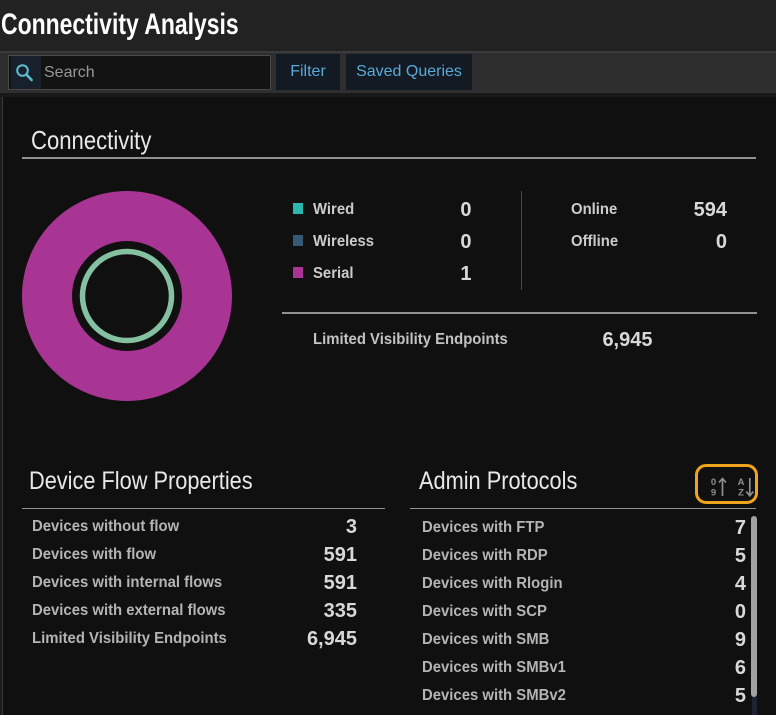 The width and height of the screenshot is (776, 715). I want to click on svg-text: Z, so click(741, 493).